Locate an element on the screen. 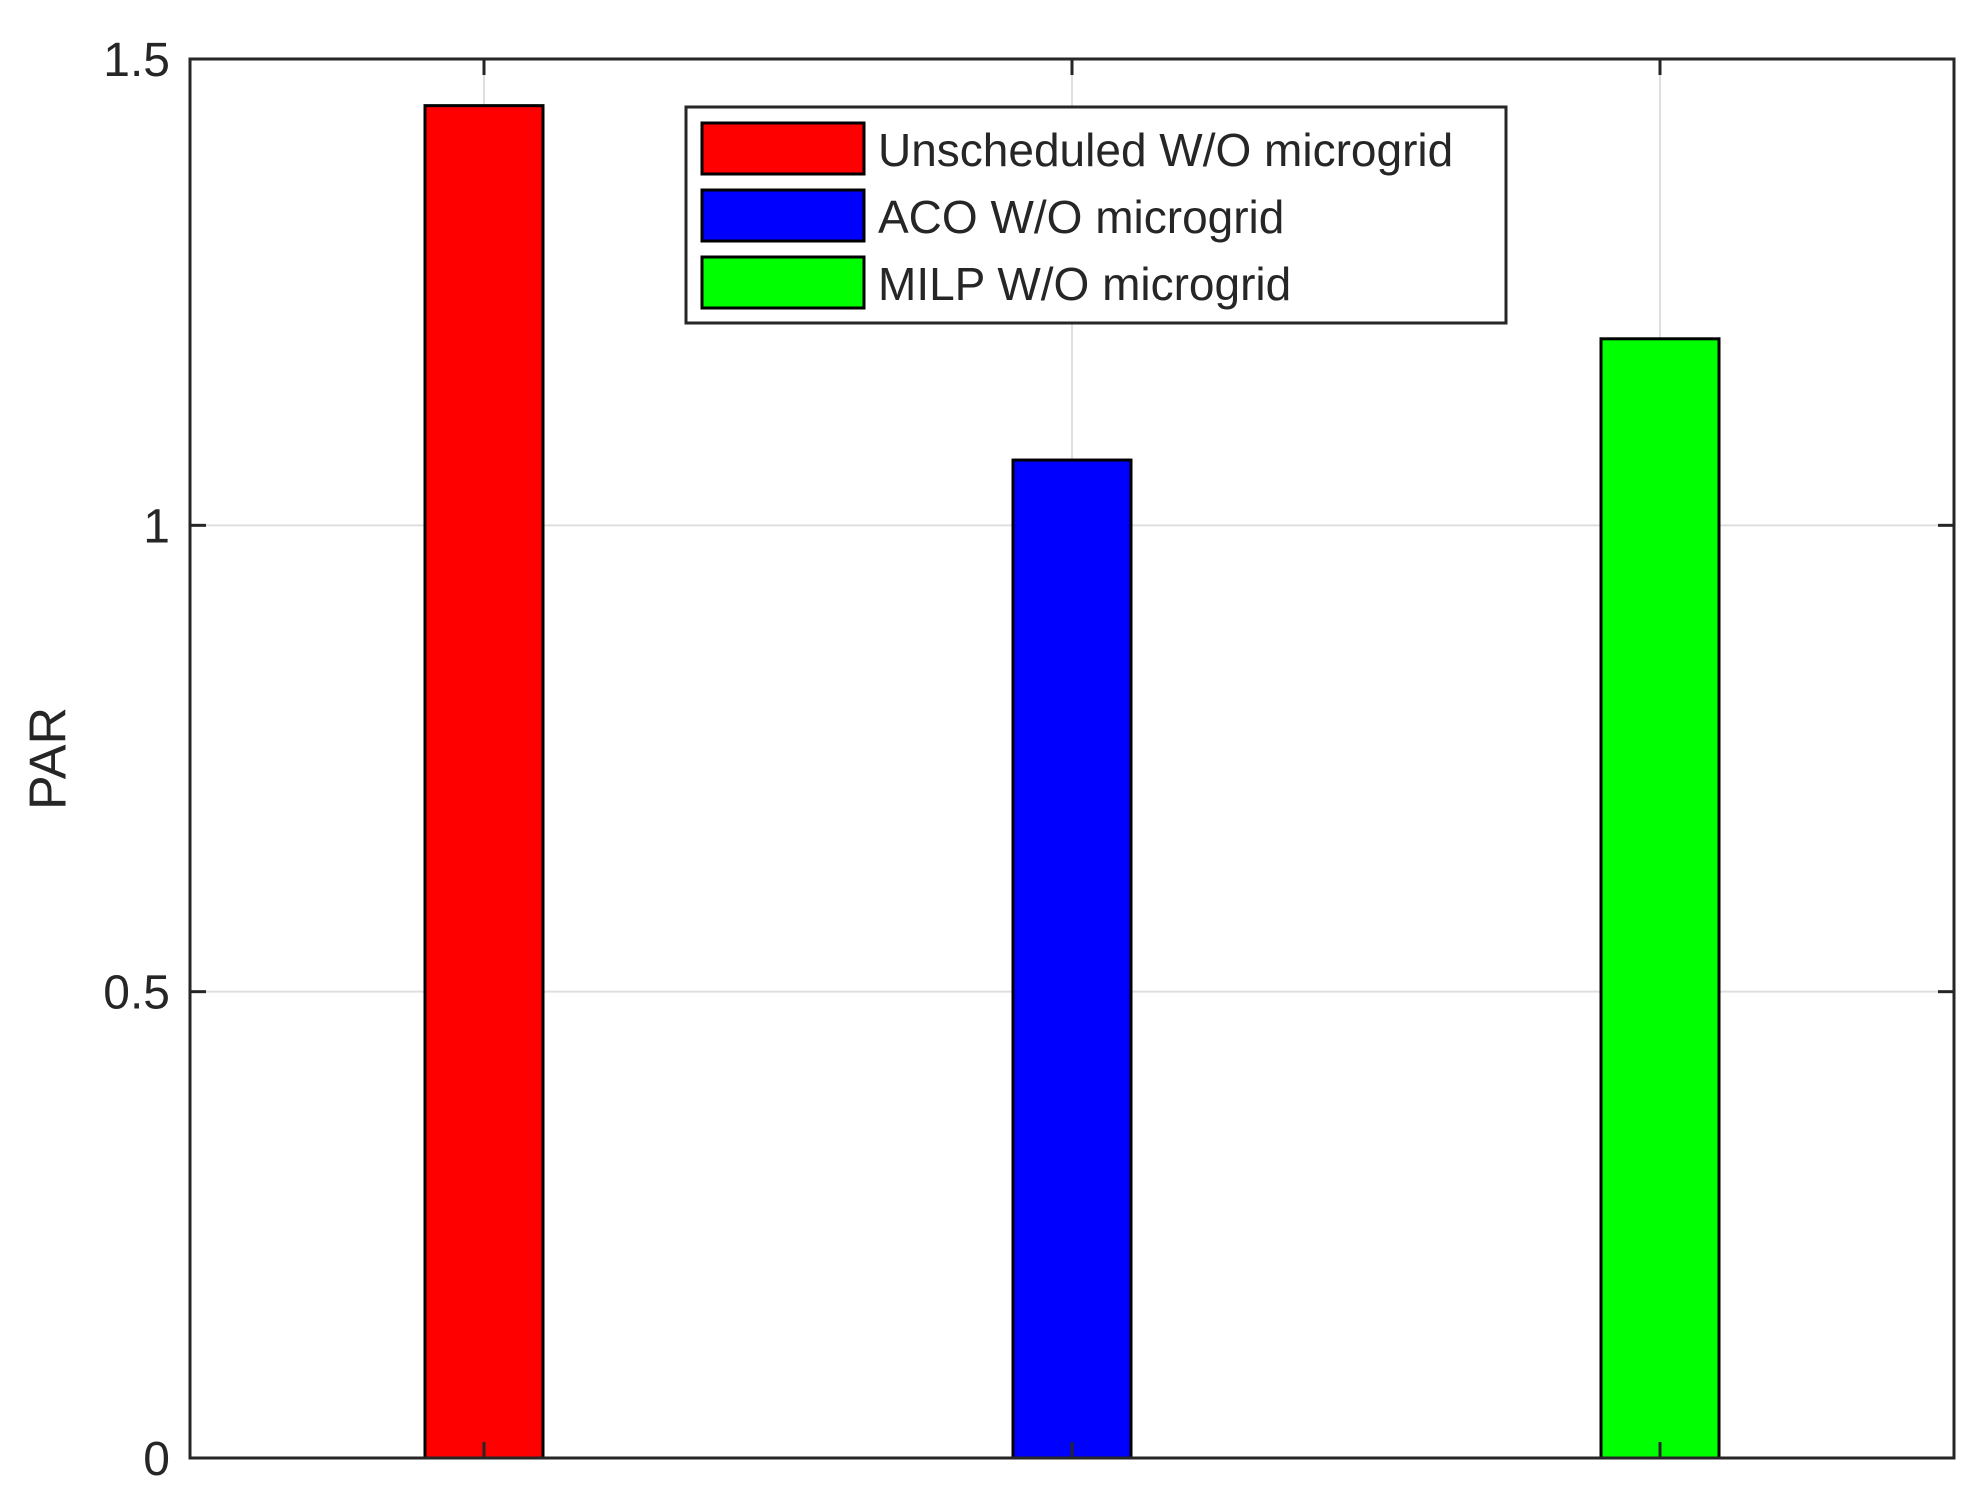 This screenshot has height=1497, width=1968. legend-label: MILP W/O microgrid is located at coordinates (1084, 284).